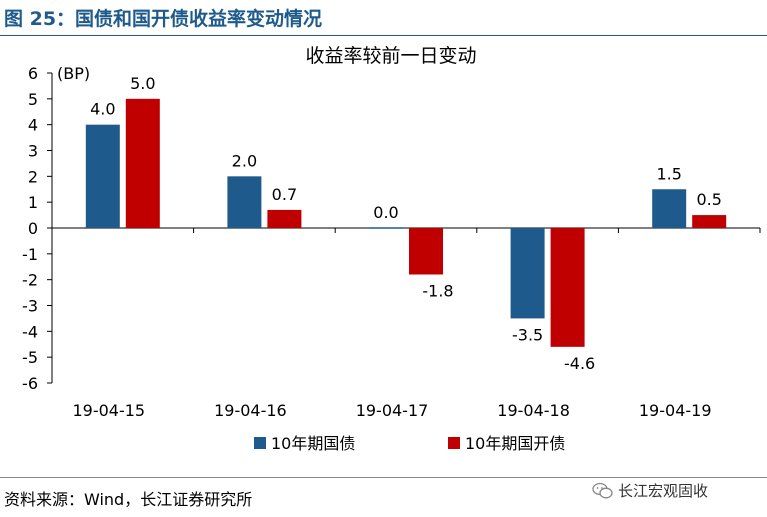 The image size is (767, 517). I want to click on data-label: 0.7, so click(284, 194).